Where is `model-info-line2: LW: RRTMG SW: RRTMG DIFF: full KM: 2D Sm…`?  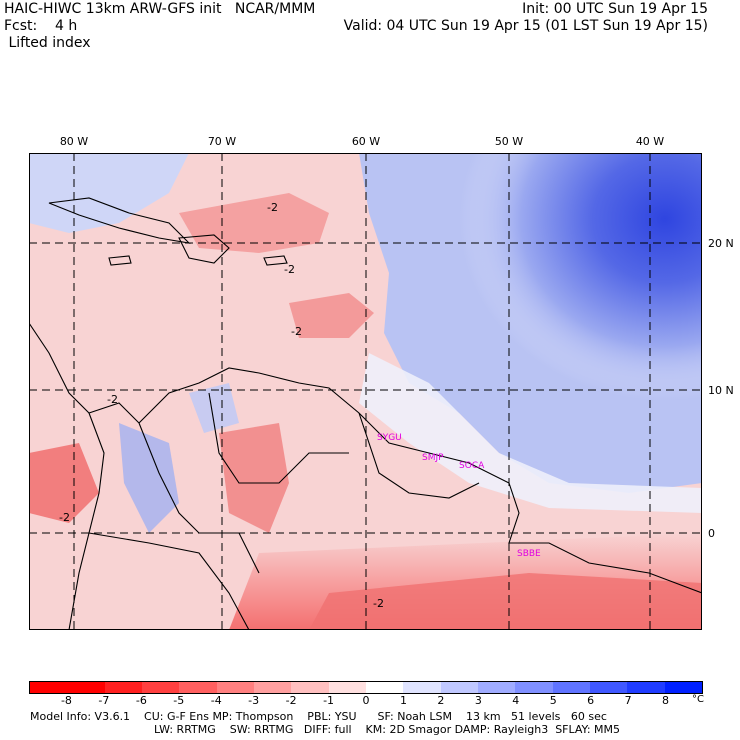 model-info-line2: LW: RRTMG SW: RRTMG DIFF: full KM: 2D Sm… is located at coordinates (387, 729).